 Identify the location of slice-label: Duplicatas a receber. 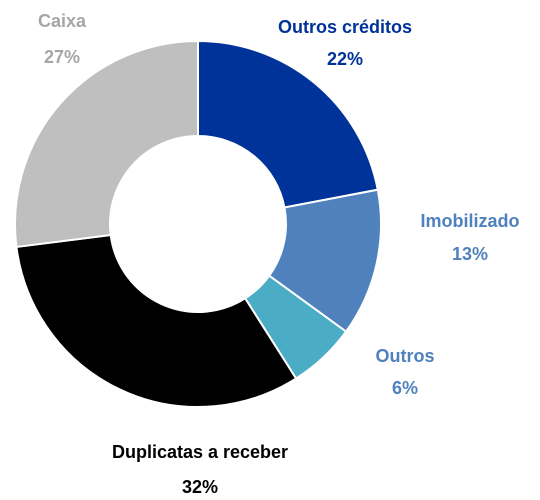
(200, 452).